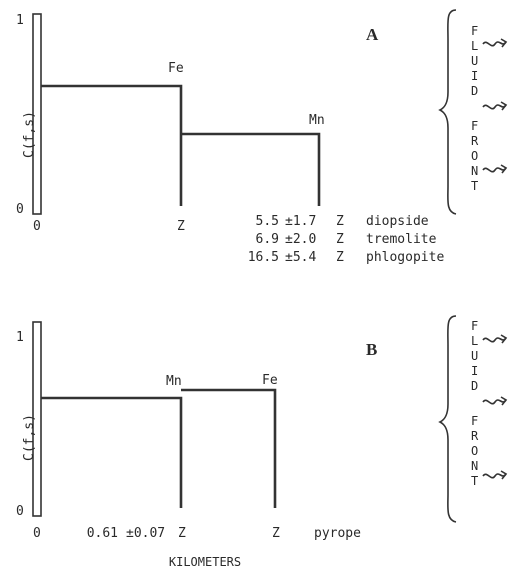  I want to click on panel-b-y-axis-label: C(f,s), so click(29, 437).